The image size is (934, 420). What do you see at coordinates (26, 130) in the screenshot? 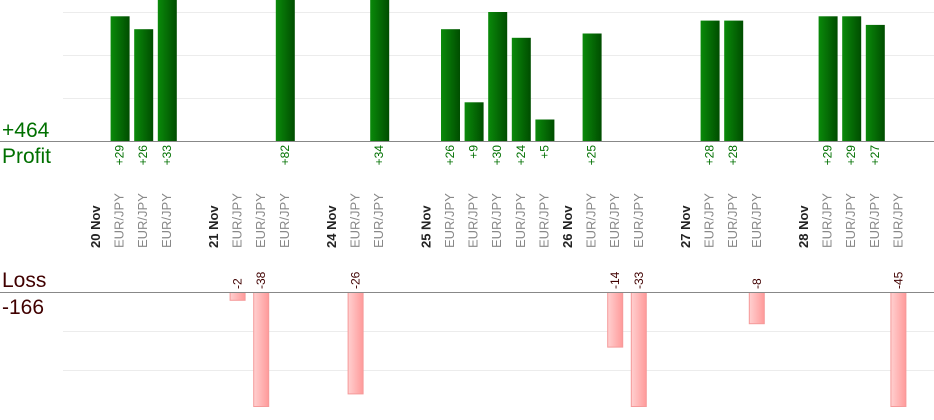
I see `profit-total: +464` at bounding box center [26, 130].